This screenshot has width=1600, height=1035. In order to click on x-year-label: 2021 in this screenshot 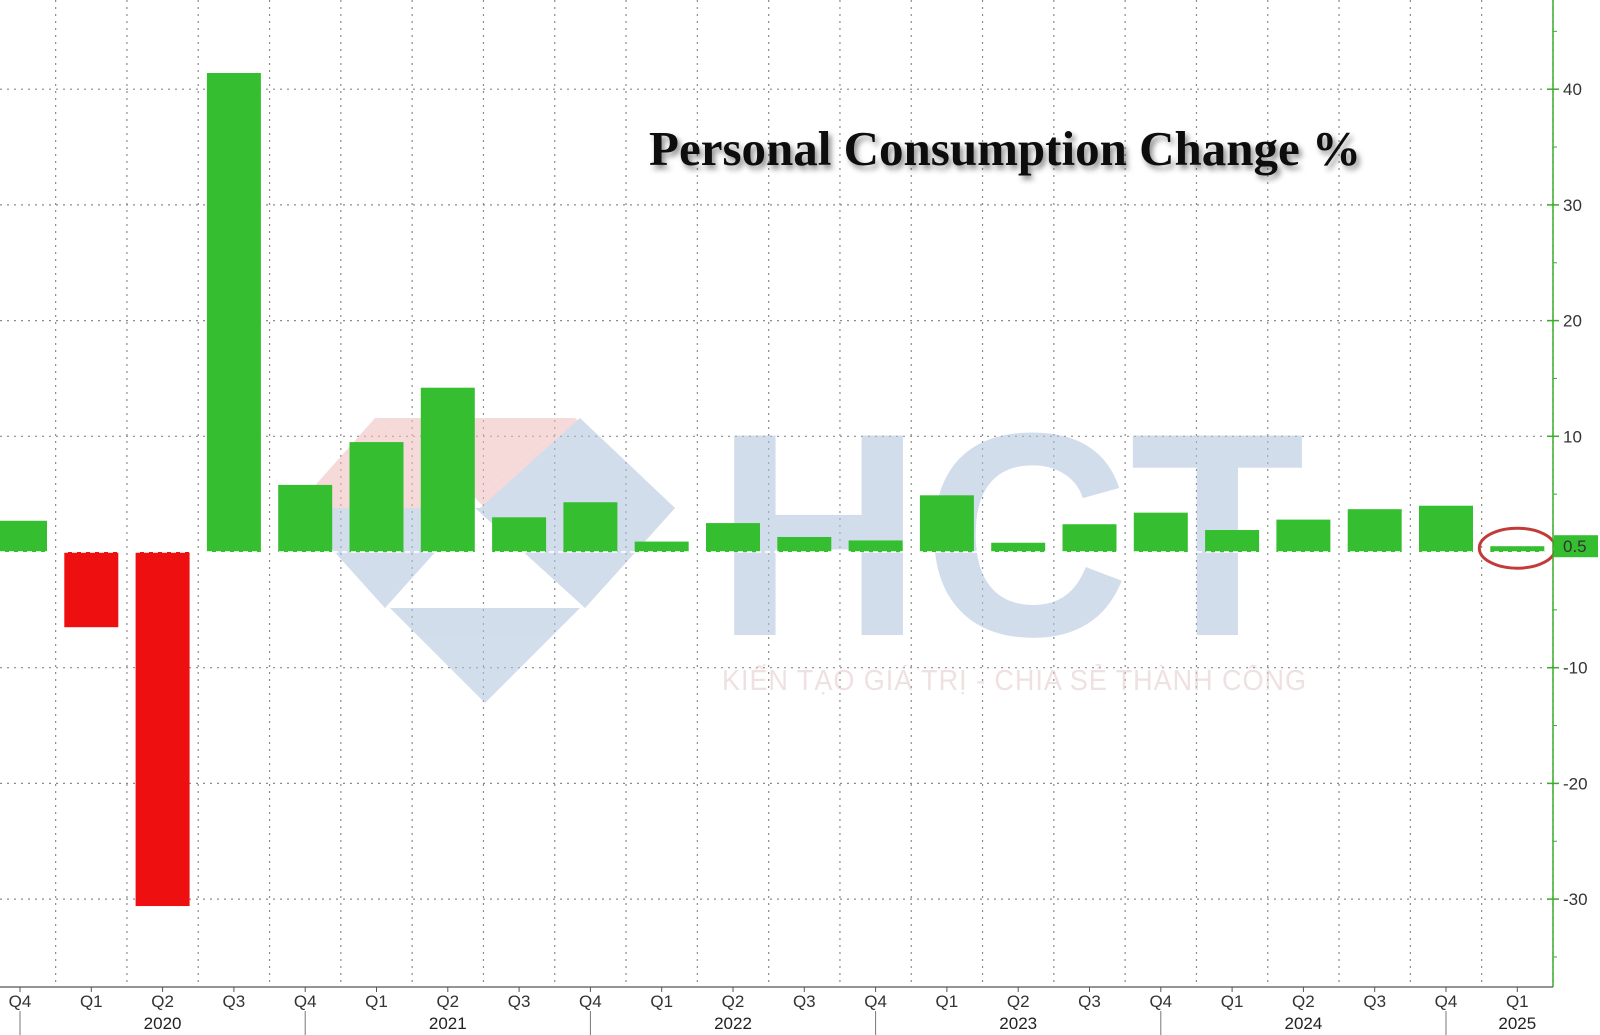, I will do `click(448, 1023)`.